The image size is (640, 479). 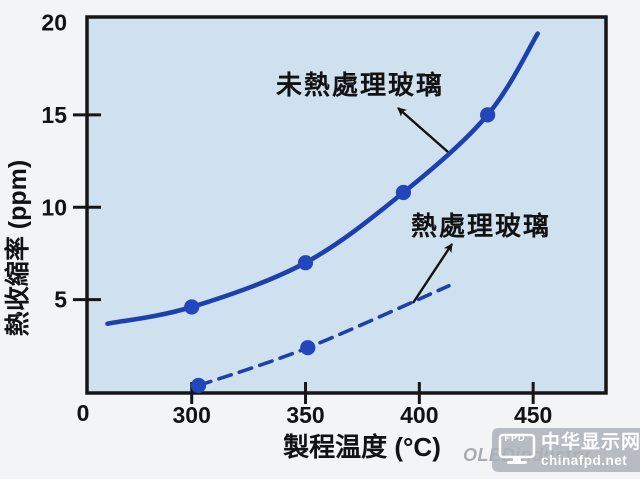 I want to click on y-tick-label: 5, so click(x=60, y=300).